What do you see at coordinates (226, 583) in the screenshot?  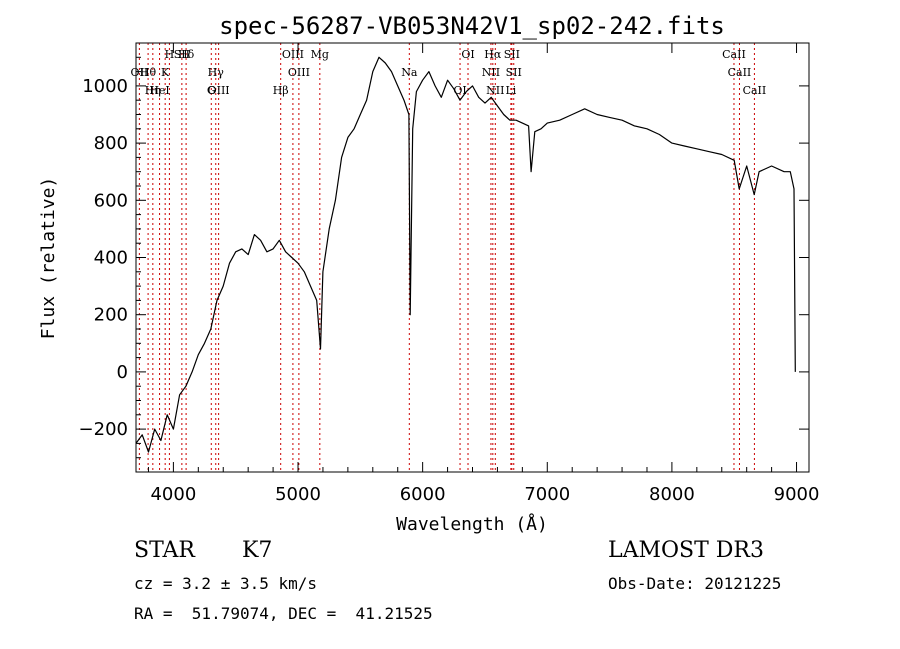 I see `redshift-text: cz = 3.2 ± 3.5 km/s` at bounding box center [226, 583].